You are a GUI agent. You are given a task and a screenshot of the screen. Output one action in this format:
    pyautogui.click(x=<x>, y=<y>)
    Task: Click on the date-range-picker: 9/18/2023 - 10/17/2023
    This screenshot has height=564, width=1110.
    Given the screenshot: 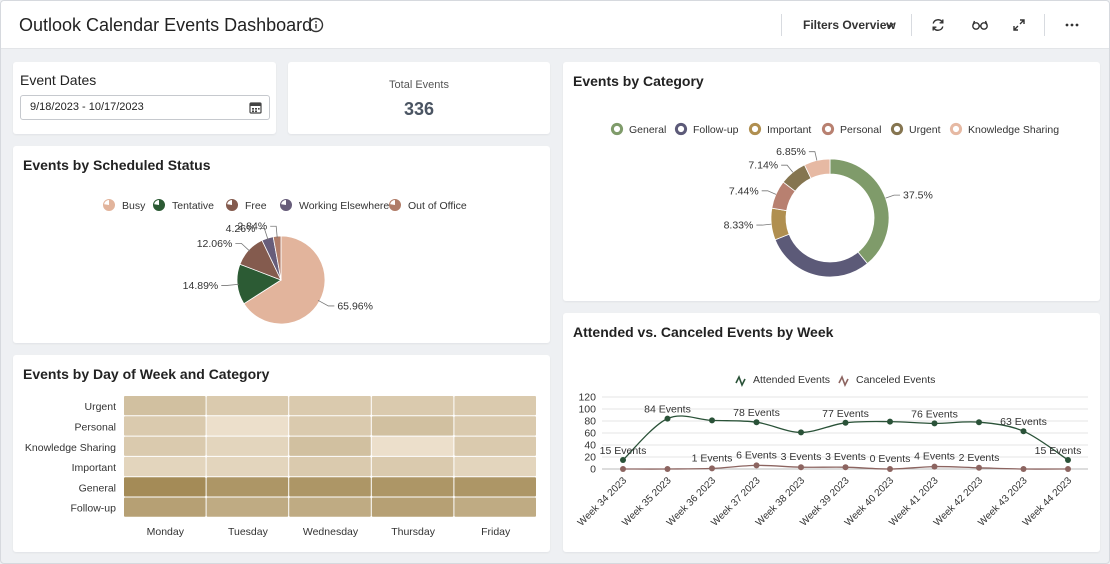 What is the action you would take?
    pyautogui.click(x=145, y=107)
    